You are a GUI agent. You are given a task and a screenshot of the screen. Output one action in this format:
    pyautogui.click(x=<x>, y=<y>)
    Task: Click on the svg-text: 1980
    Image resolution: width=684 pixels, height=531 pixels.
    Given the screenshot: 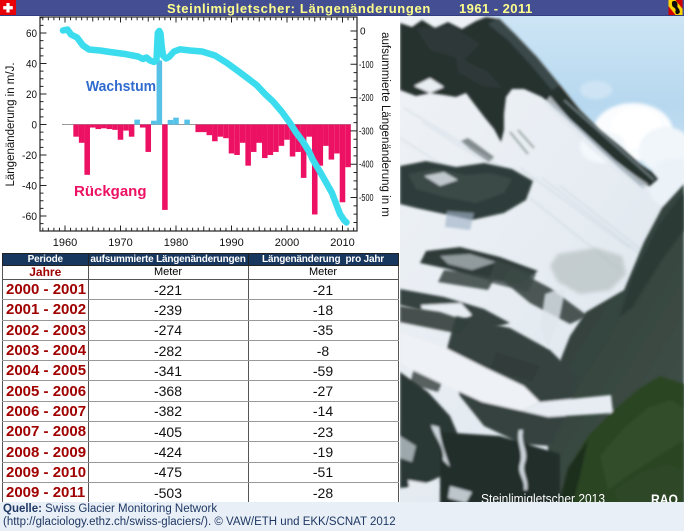 What is the action you would take?
    pyautogui.click(x=176, y=243)
    